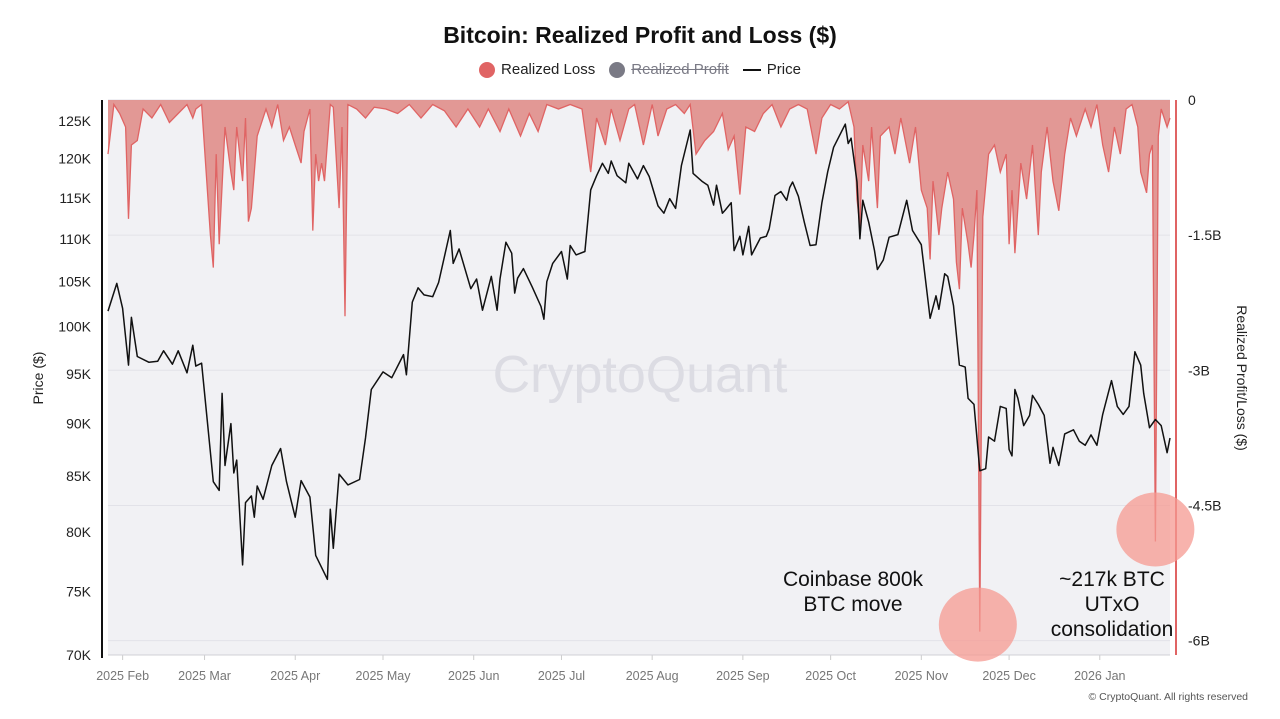 This screenshot has width=1280, height=719. What do you see at coordinates (74, 327) in the screenshot?
I see `left-axis-tick-label: 100K` at bounding box center [74, 327].